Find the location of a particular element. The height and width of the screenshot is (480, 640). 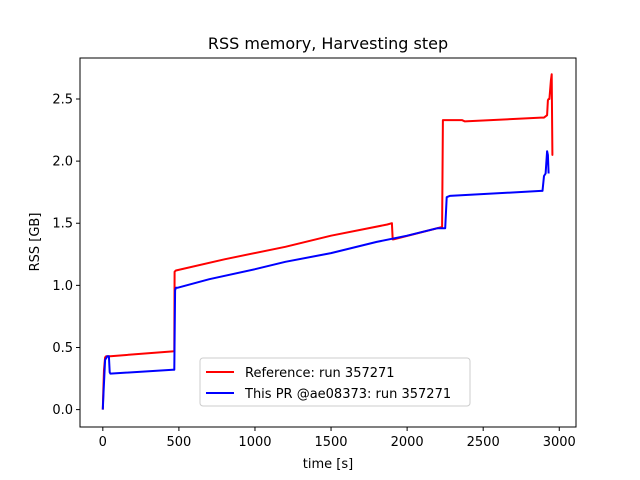

y-tick-label: 2.5 is located at coordinates (62, 100).